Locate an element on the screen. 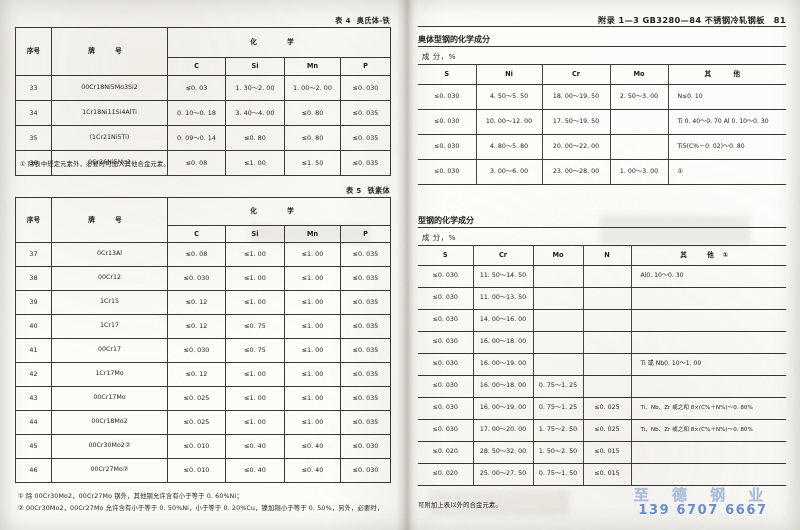  table-b-r1-s: ≤0. 030 is located at coordinates (446, 298).